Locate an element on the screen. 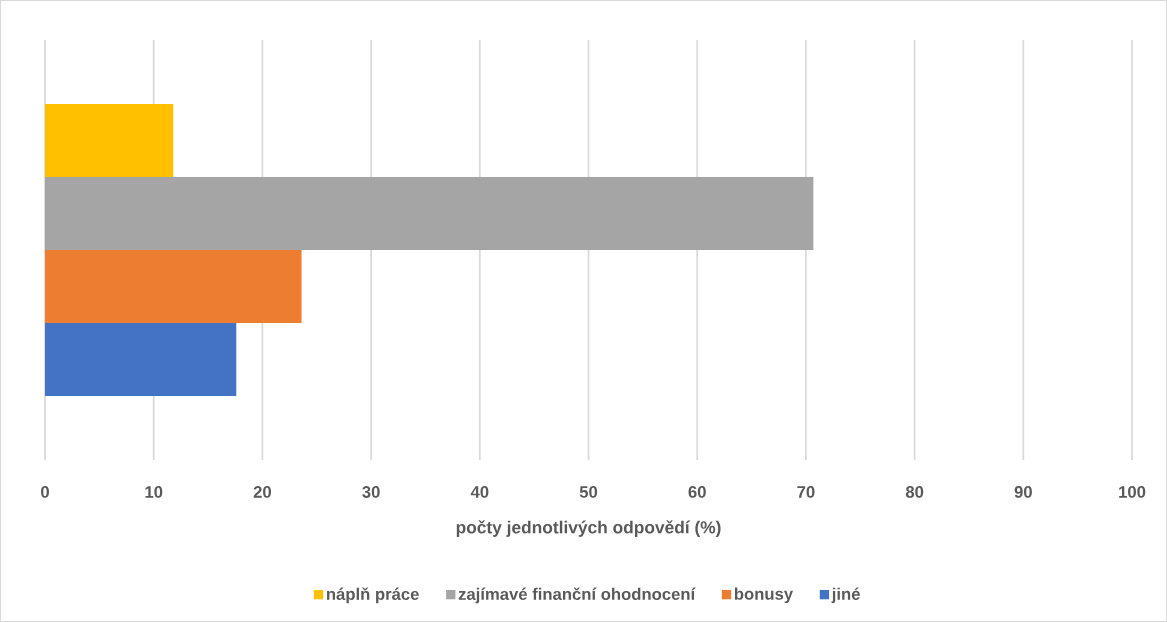  legend-label: jiné is located at coordinates (845, 595).